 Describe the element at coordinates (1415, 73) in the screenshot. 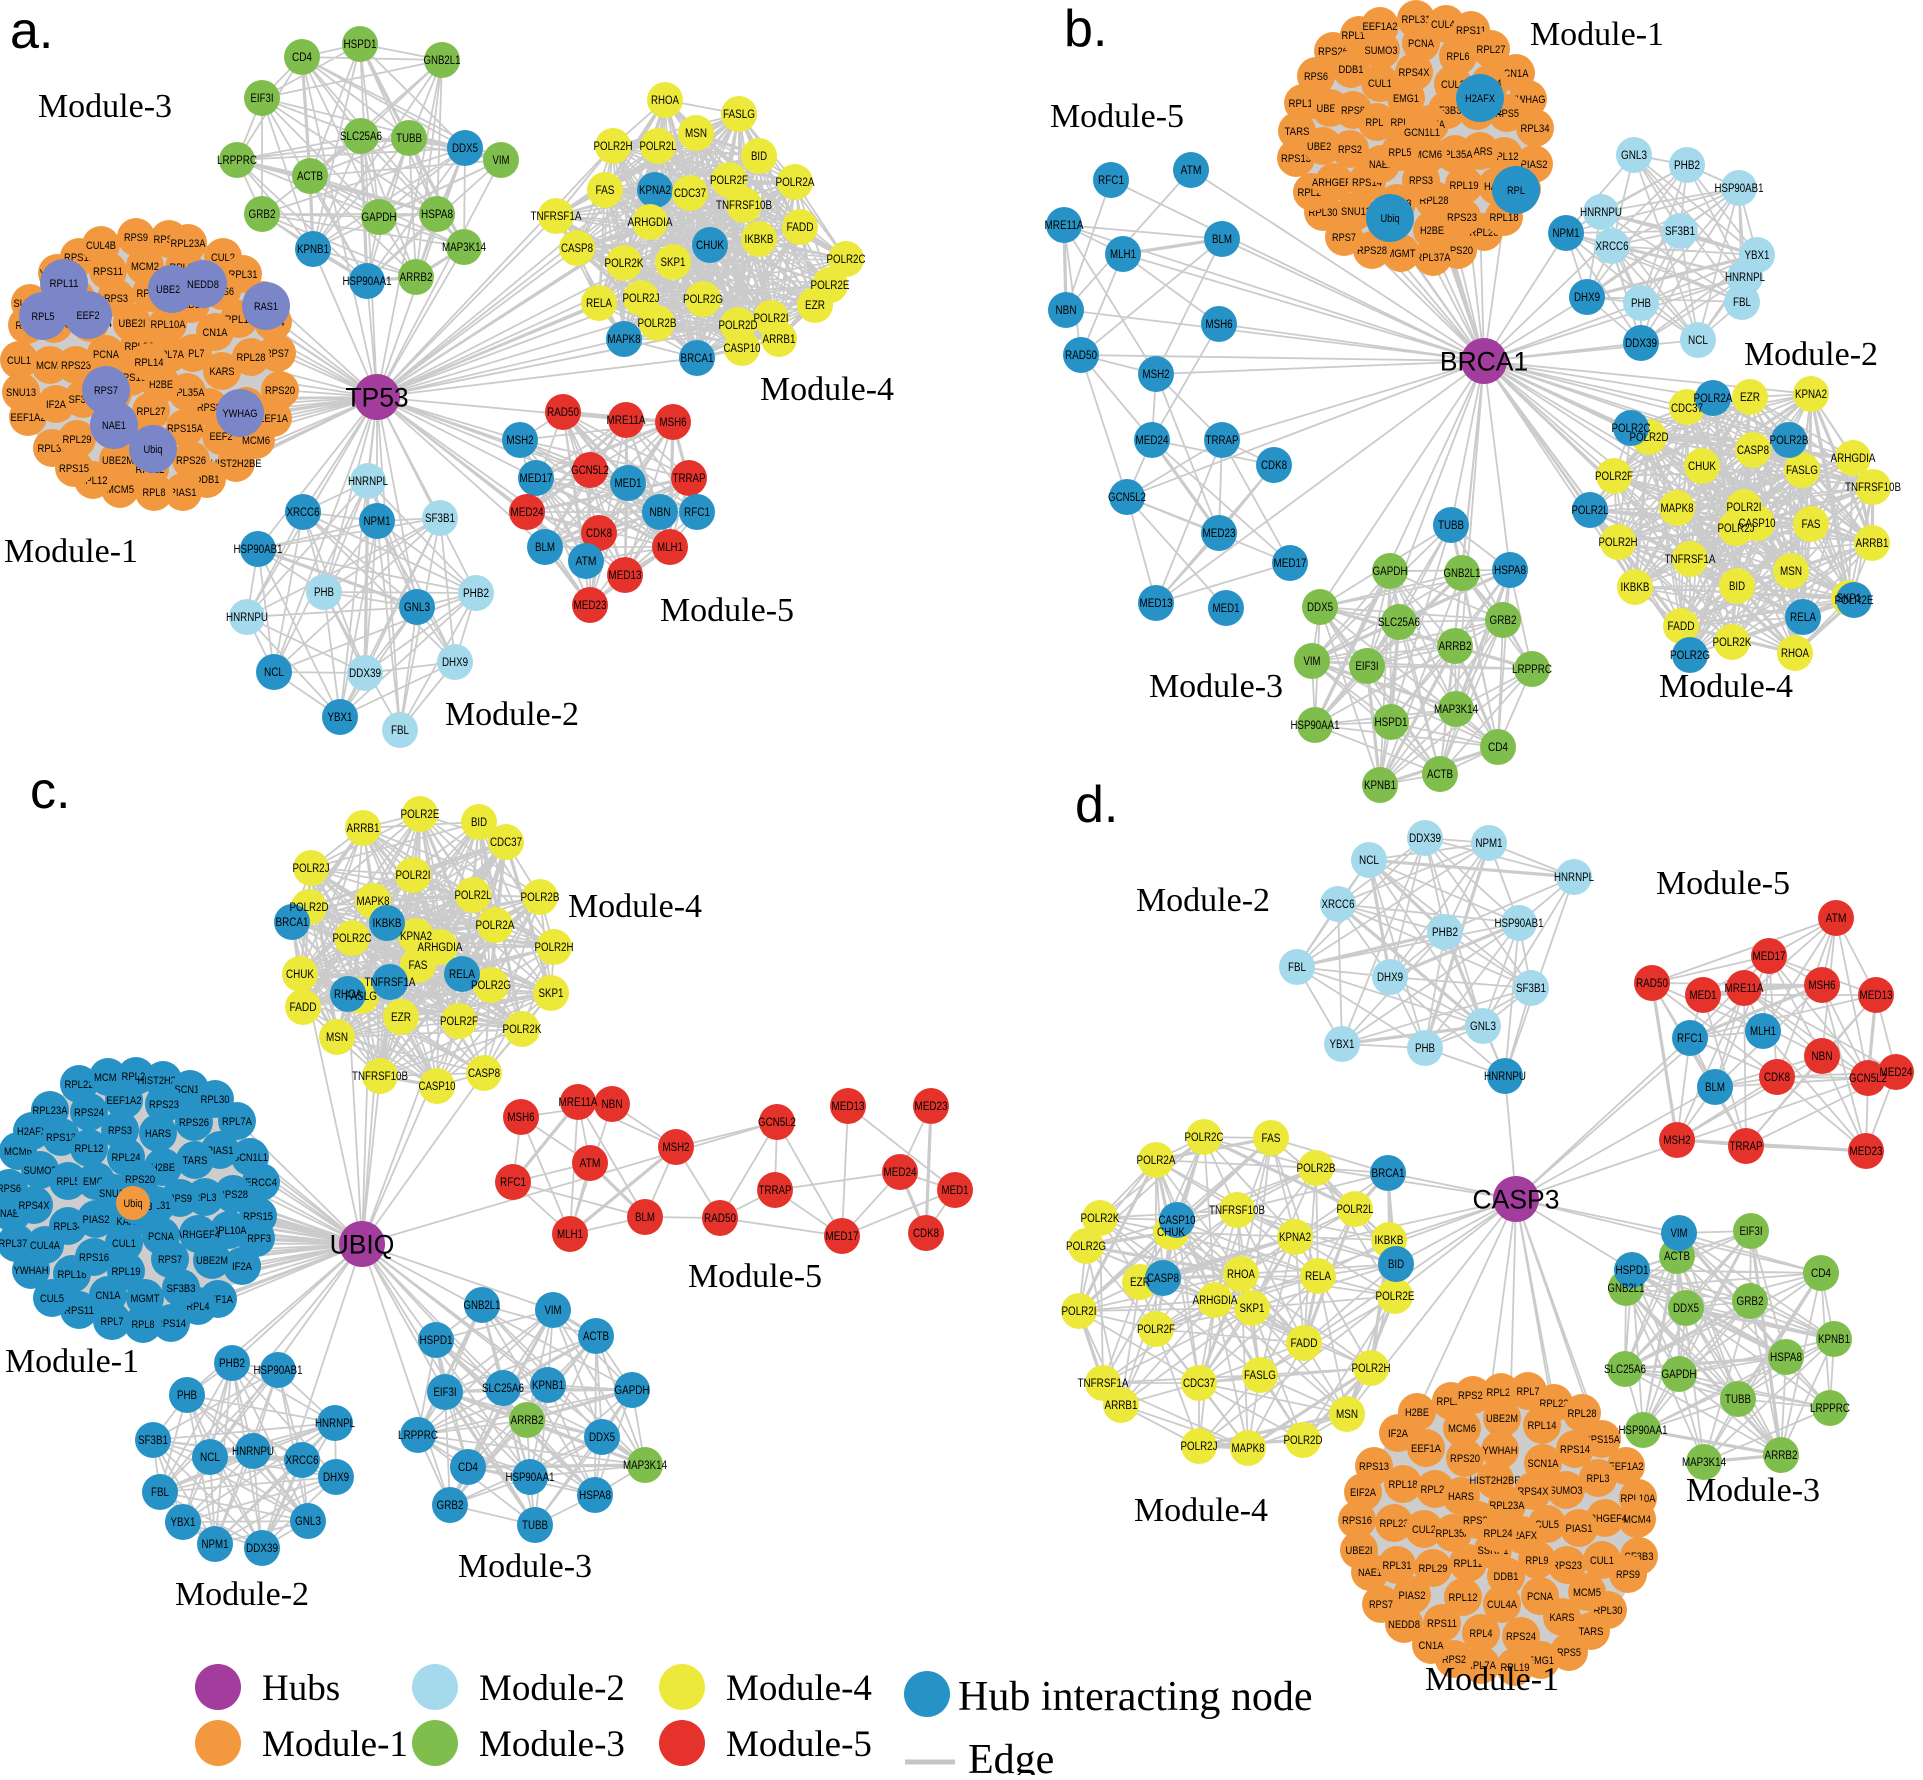

I see `svg-text: RPS4X` at that location.